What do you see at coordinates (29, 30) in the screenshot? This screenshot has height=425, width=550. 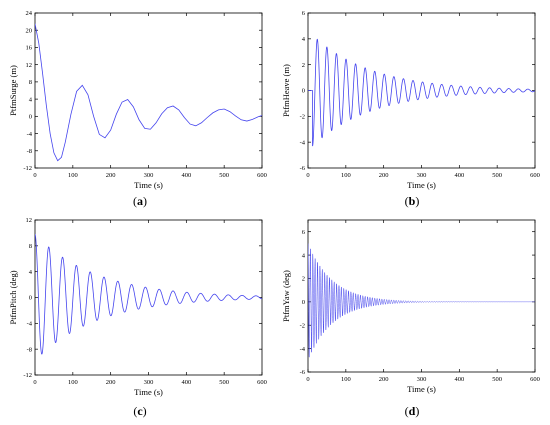 I see `y-tick-label: 20` at bounding box center [29, 30].